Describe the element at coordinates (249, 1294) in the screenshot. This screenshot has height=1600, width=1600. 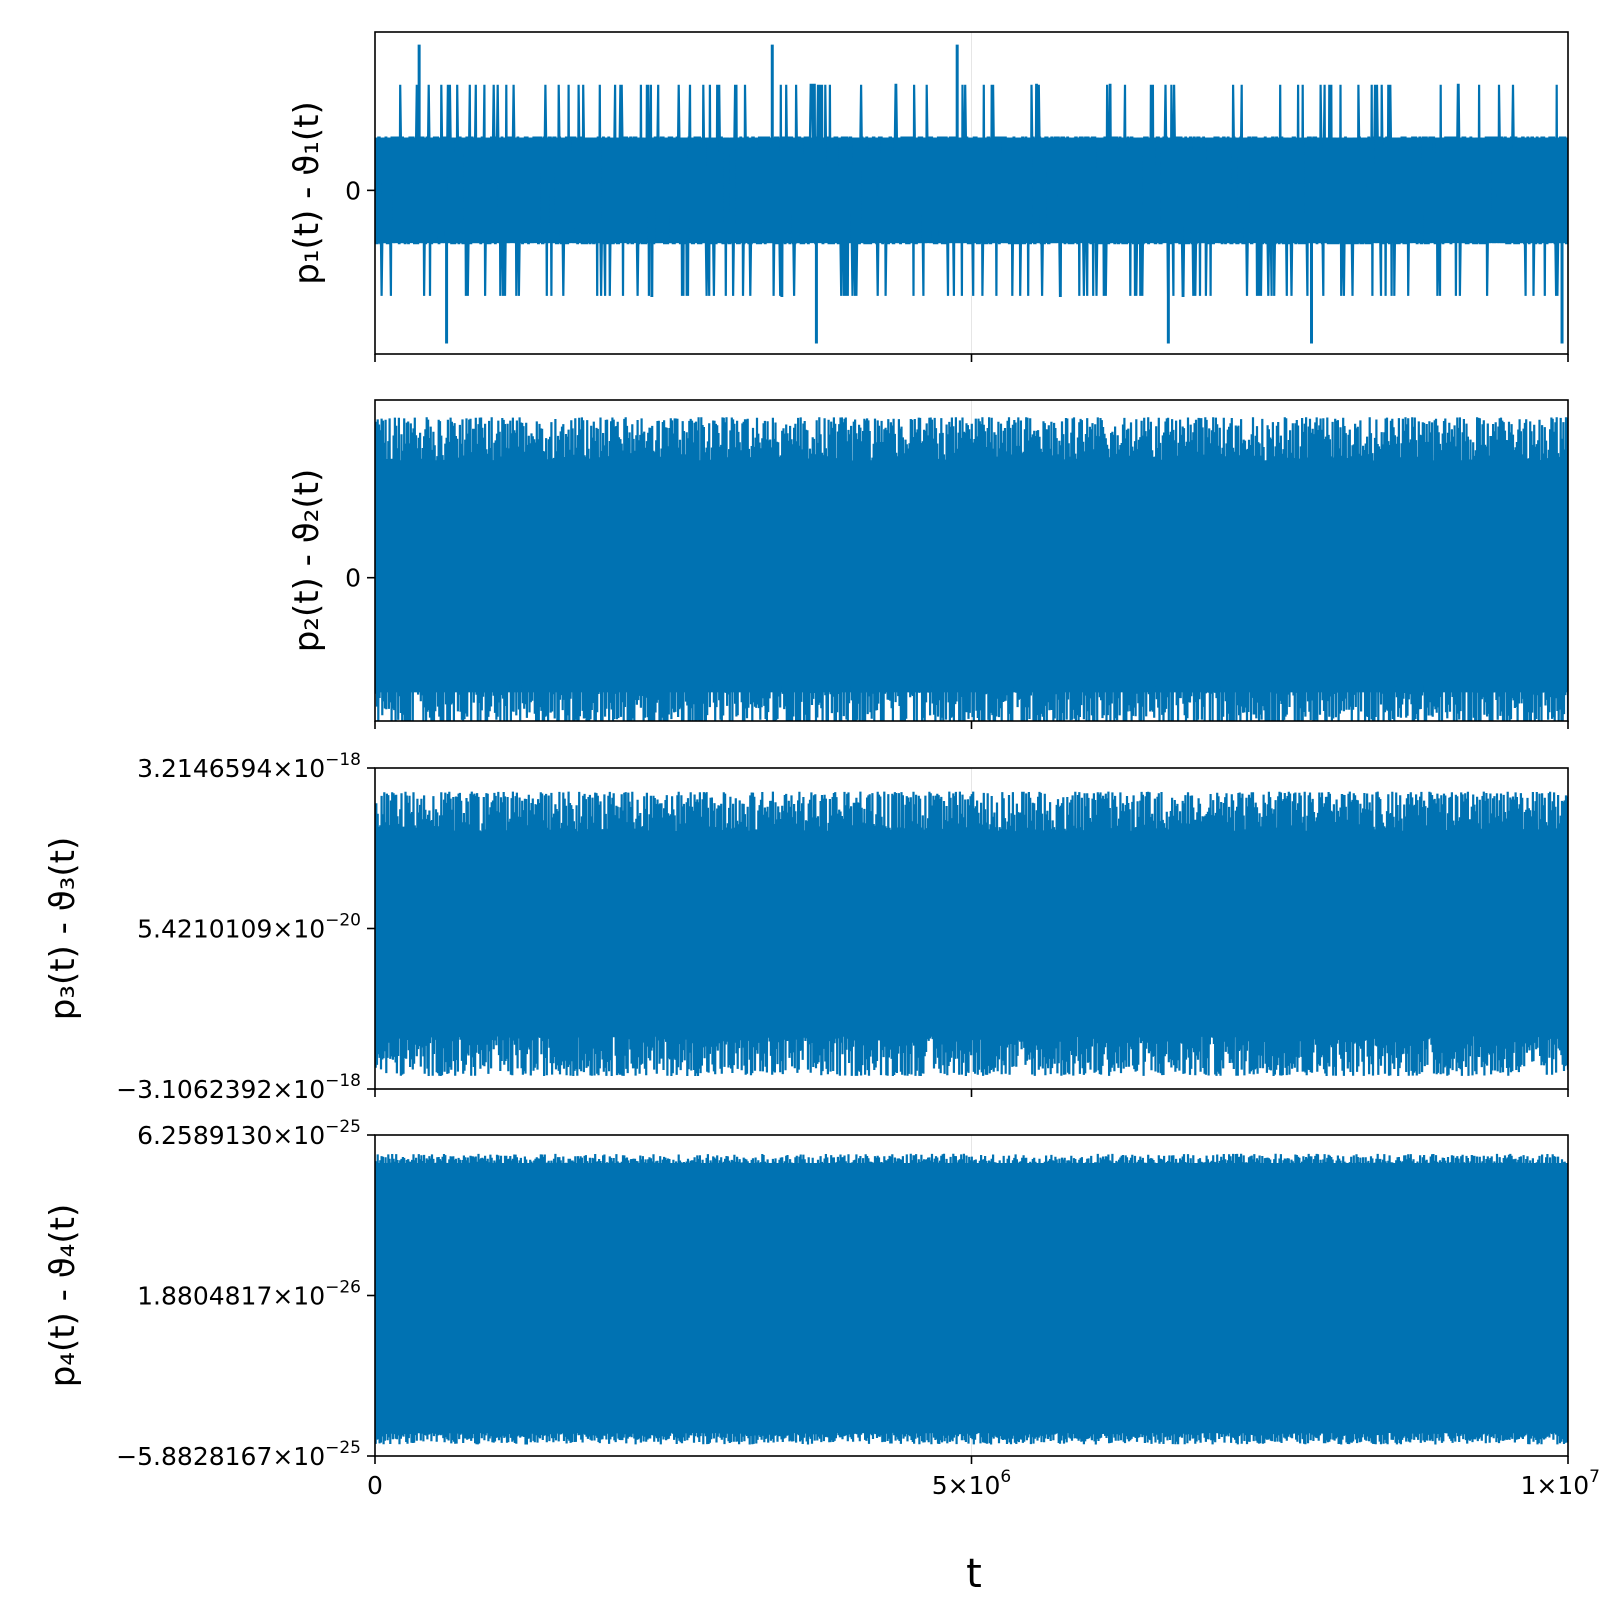
I see `y-tick-label: 1.8804817×10⁻²⁶` at that location.